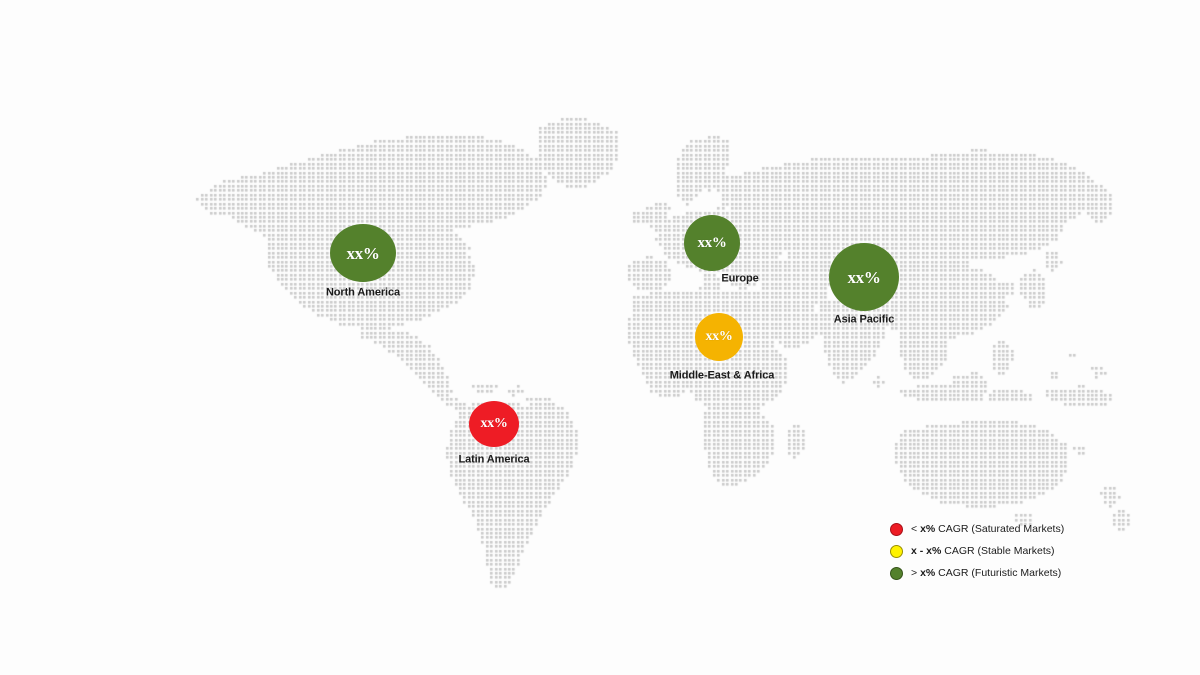 The image size is (1200, 675). I want to click on region-label-middle-east-africa: Middle-East & Africa, so click(722, 375).